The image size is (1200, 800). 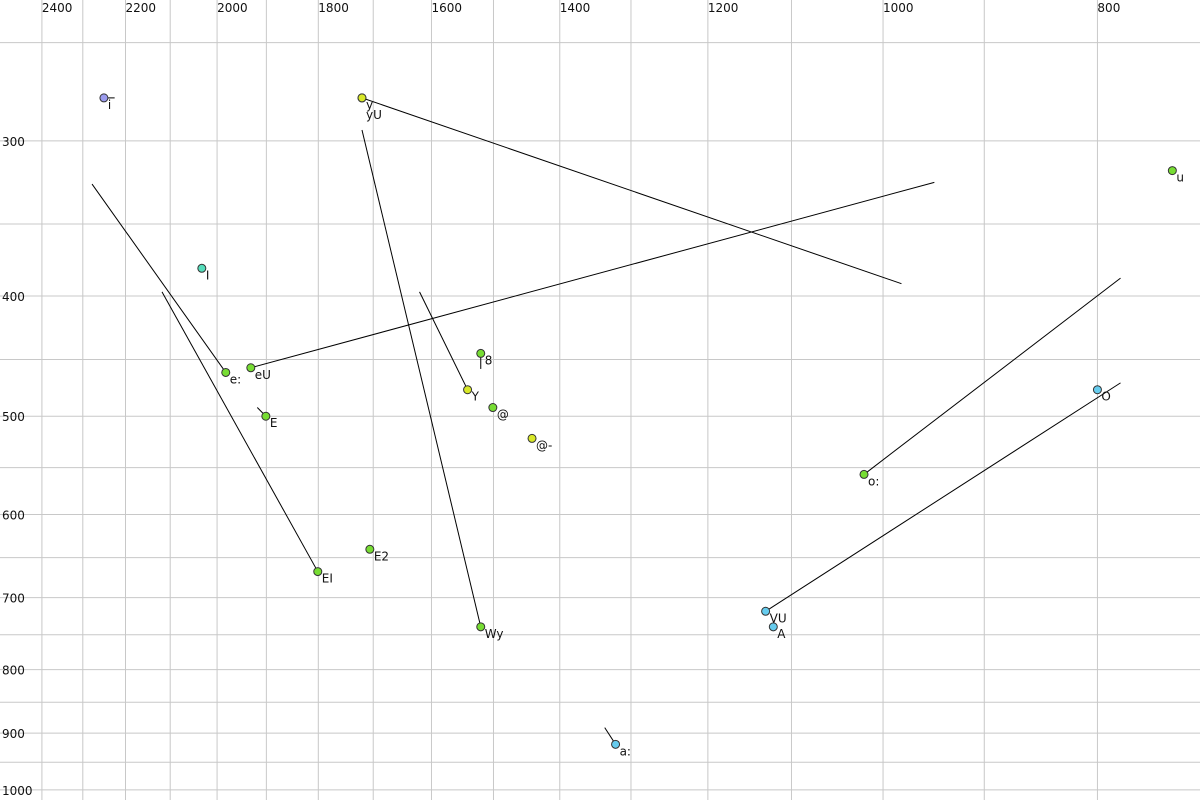 What do you see at coordinates (333, 8) in the screenshot?
I see `x-tick-label: 1800` at bounding box center [333, 8].